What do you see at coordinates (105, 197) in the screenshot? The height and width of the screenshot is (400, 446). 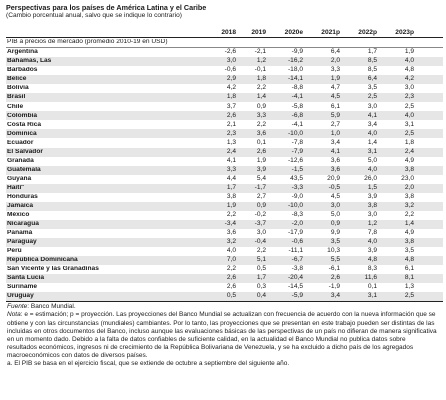 I see `country-name: Honduras` at bounding box center [105, 197].